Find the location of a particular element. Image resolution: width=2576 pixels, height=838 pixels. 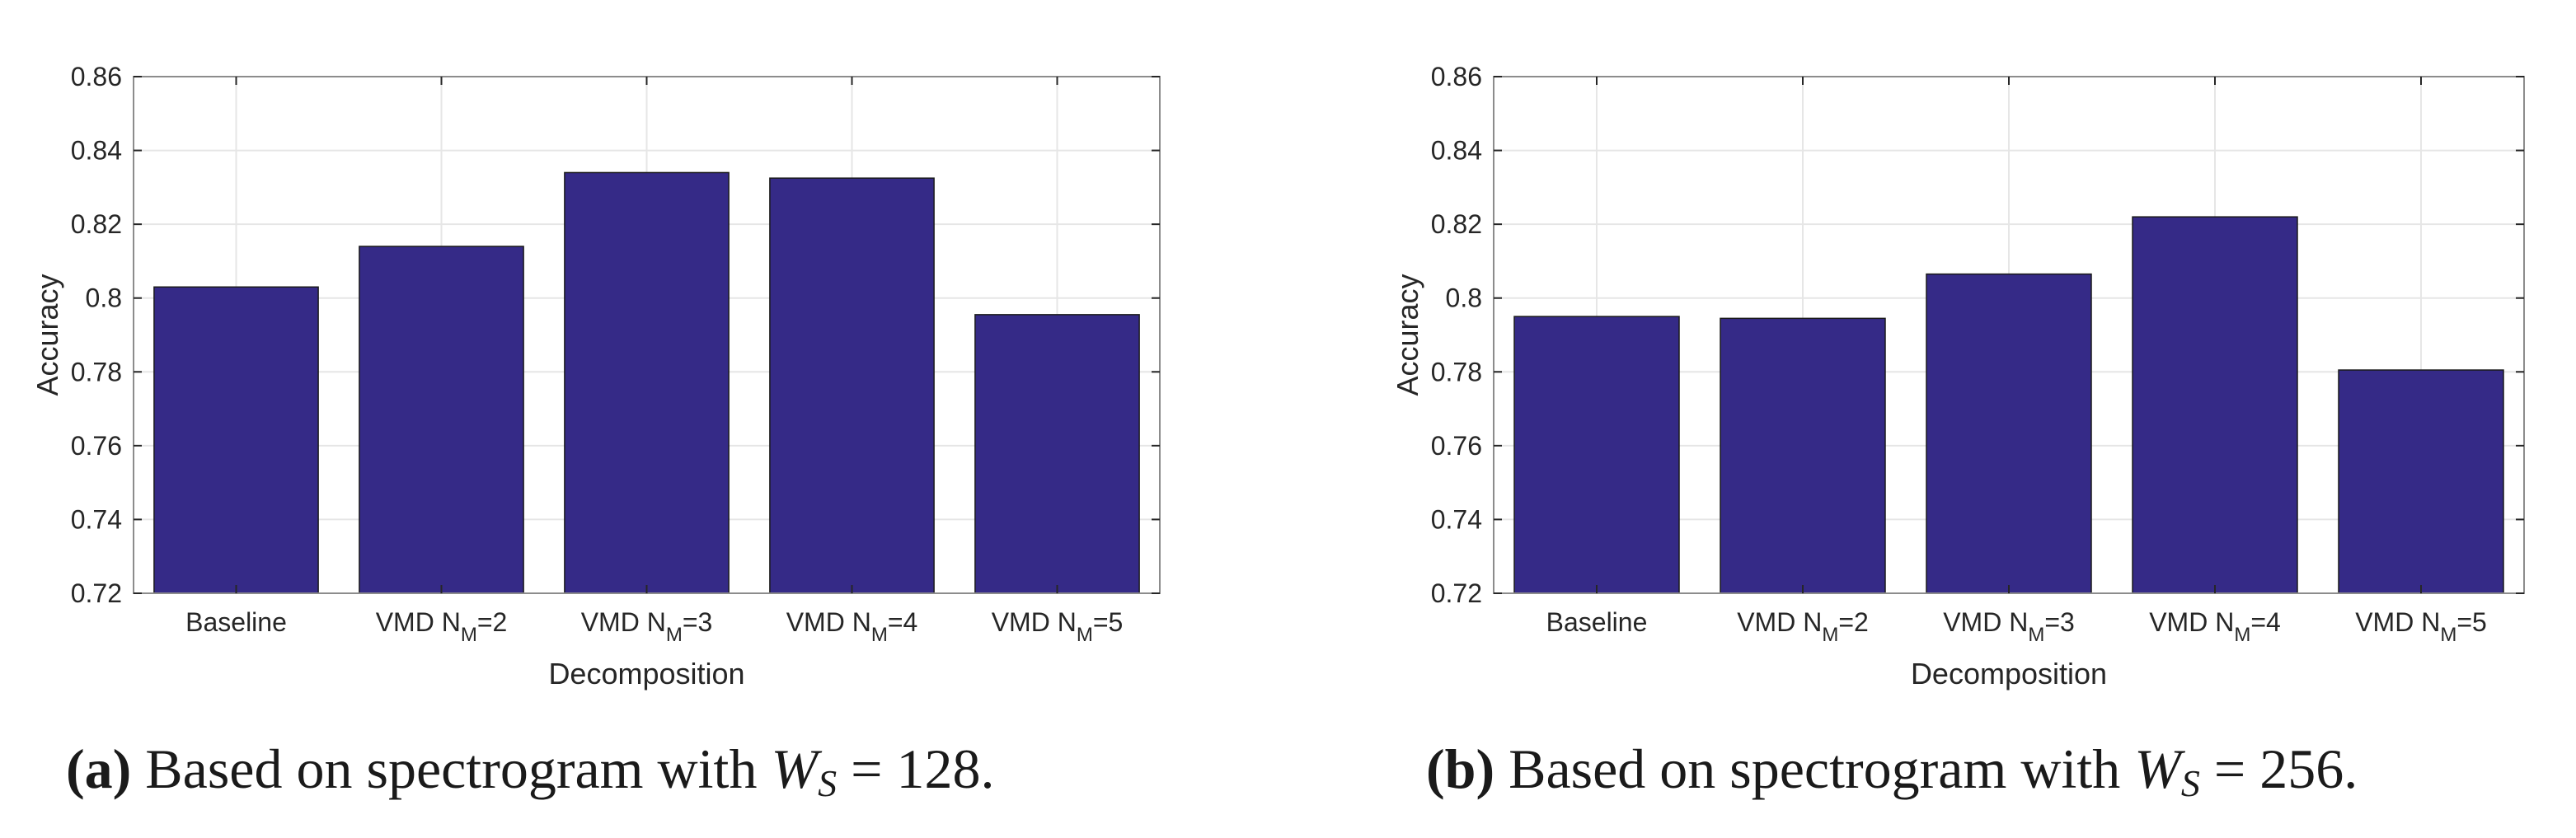

x-tick-label-a-2: VMD NM=2 is located at coordinates (442, 626).